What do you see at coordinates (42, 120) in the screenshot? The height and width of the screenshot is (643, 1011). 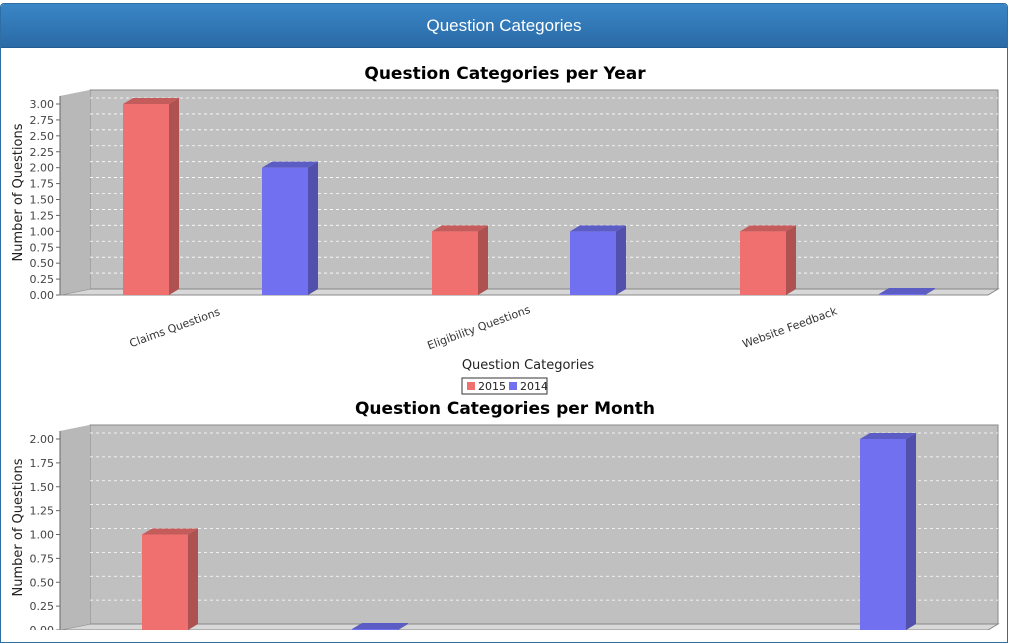 I see `y-tick-label: 2.75` at bounding box center [42, 120].